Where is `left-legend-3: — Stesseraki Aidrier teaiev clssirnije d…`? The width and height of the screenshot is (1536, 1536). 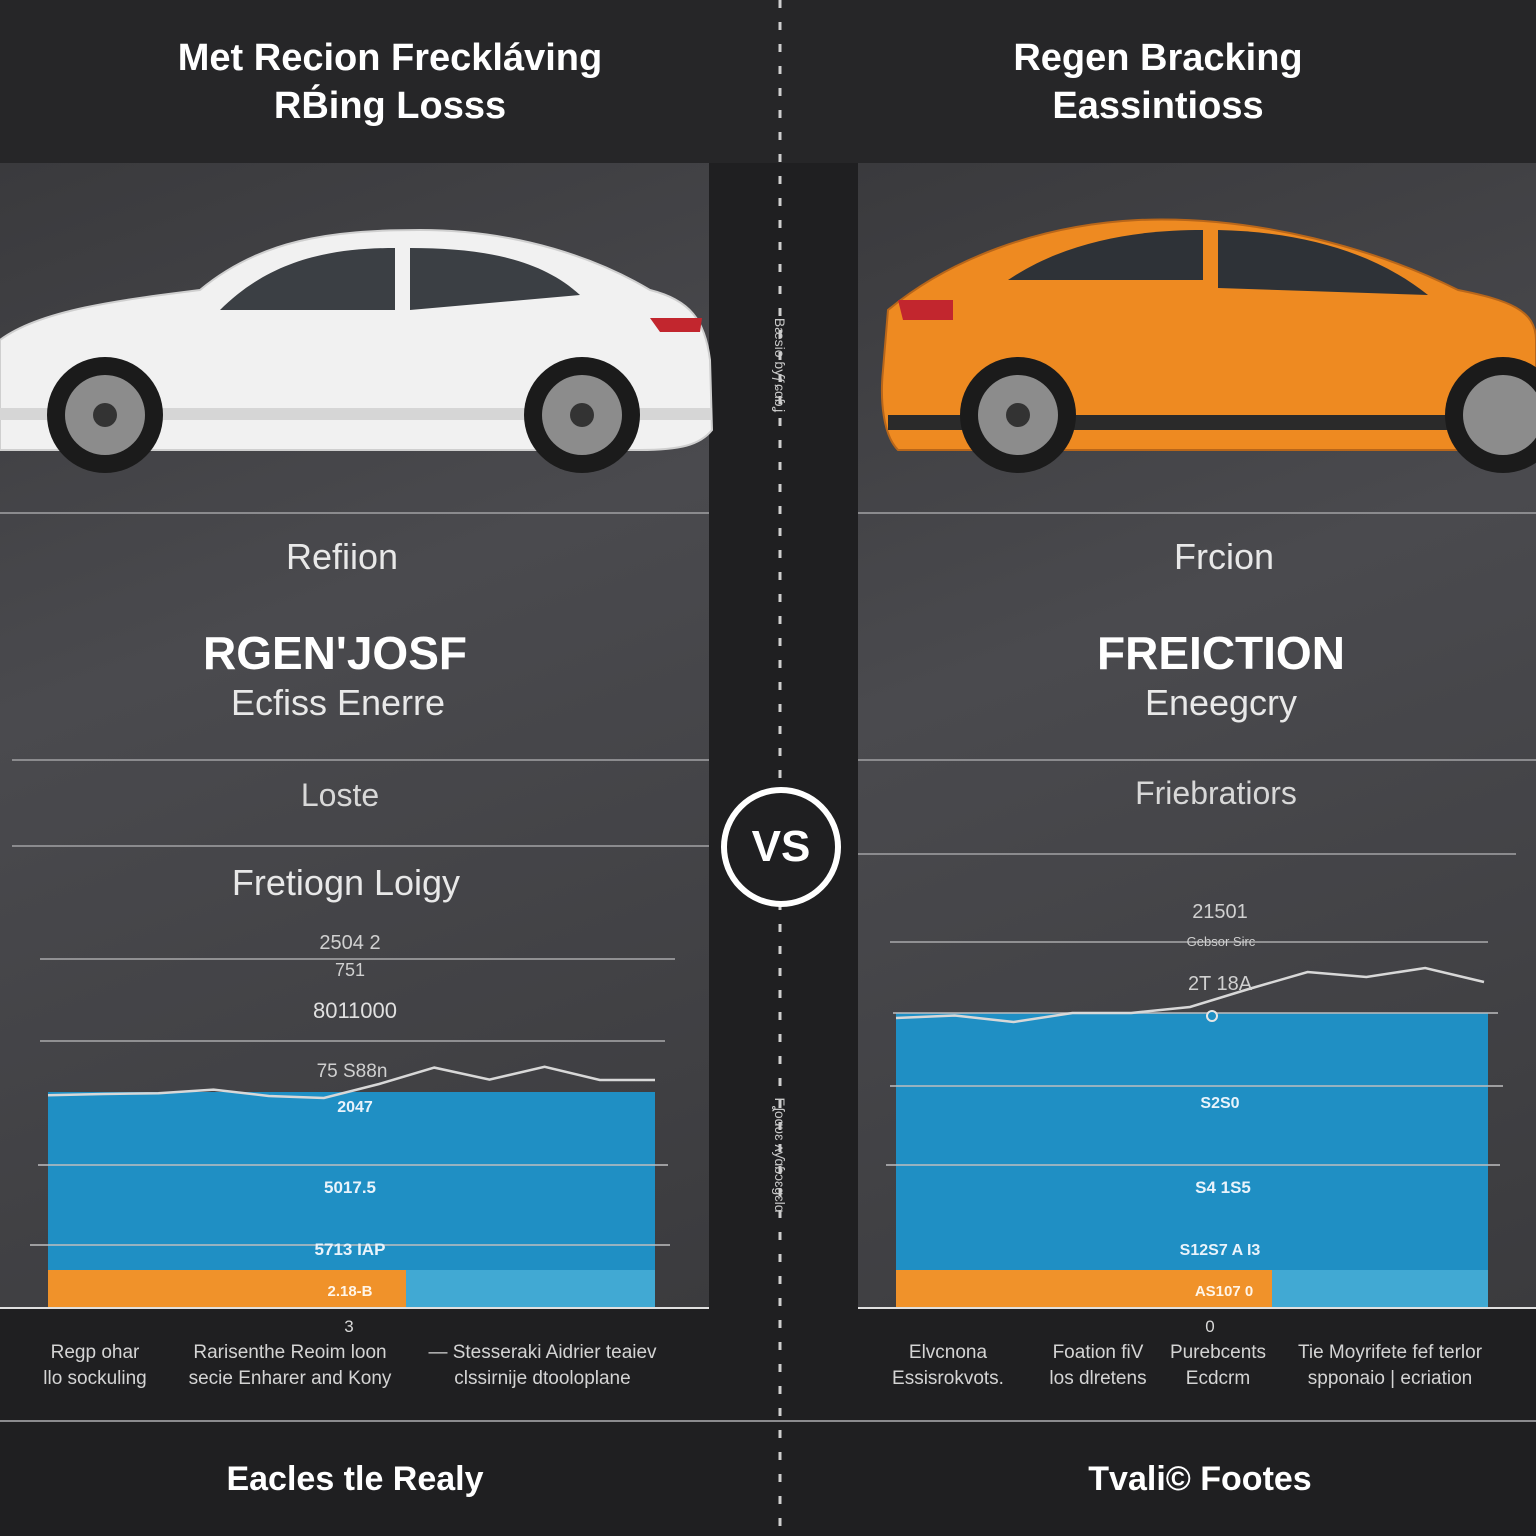
left-legend-3: — Stesseraki Aidrier teaiev clssirnije d… is located at coordinates (542, 1366).